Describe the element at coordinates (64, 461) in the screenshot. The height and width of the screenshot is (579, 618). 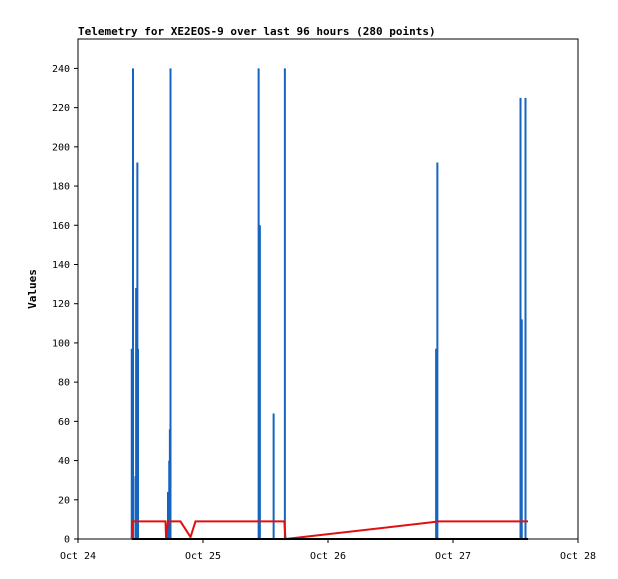
I see `y-tick-label: 40` at that location.